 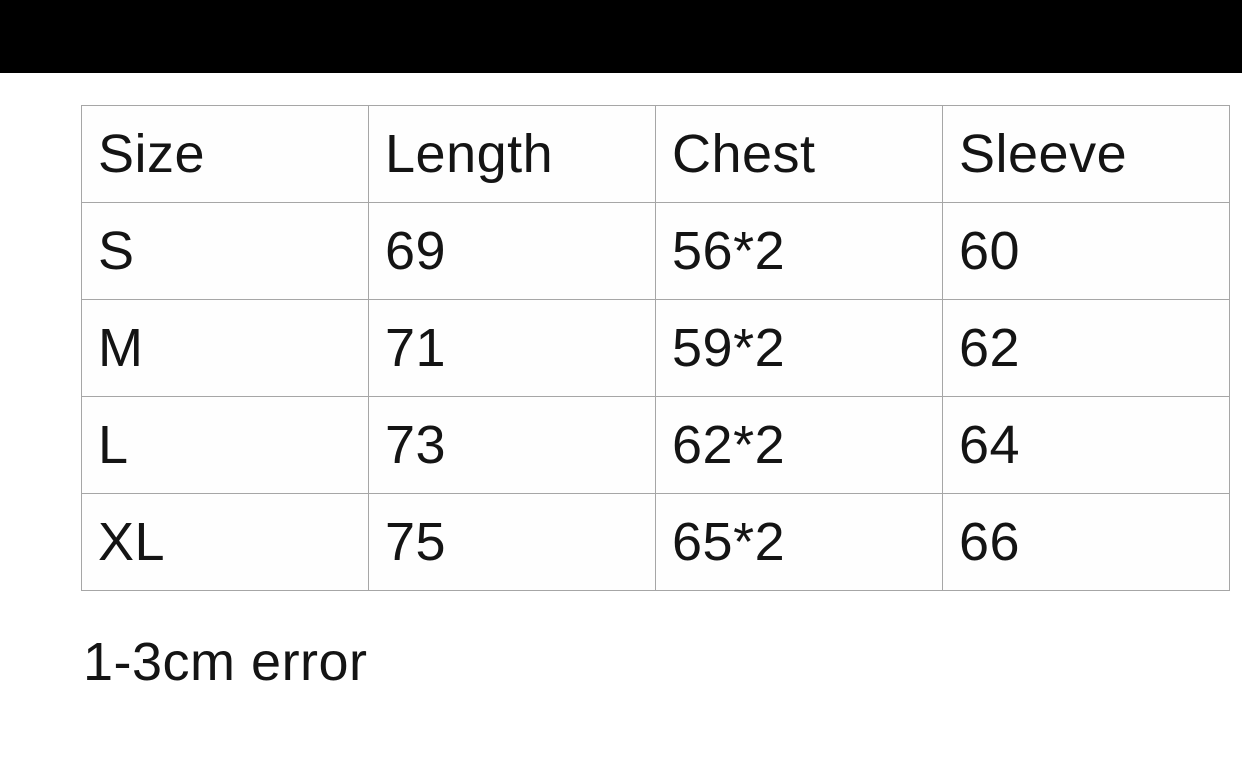 What do you see at coordinates (512, 154) in the screenshot?
I see `column-header-length: Length` at bounding box center [512, 154].